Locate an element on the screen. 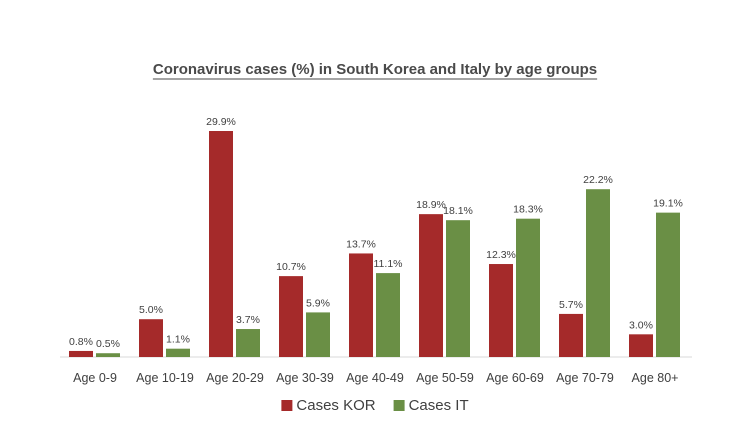 This screenshot has width=750, height=431. data-label-it-6: 18.3% is located at coordinates (528, 210).